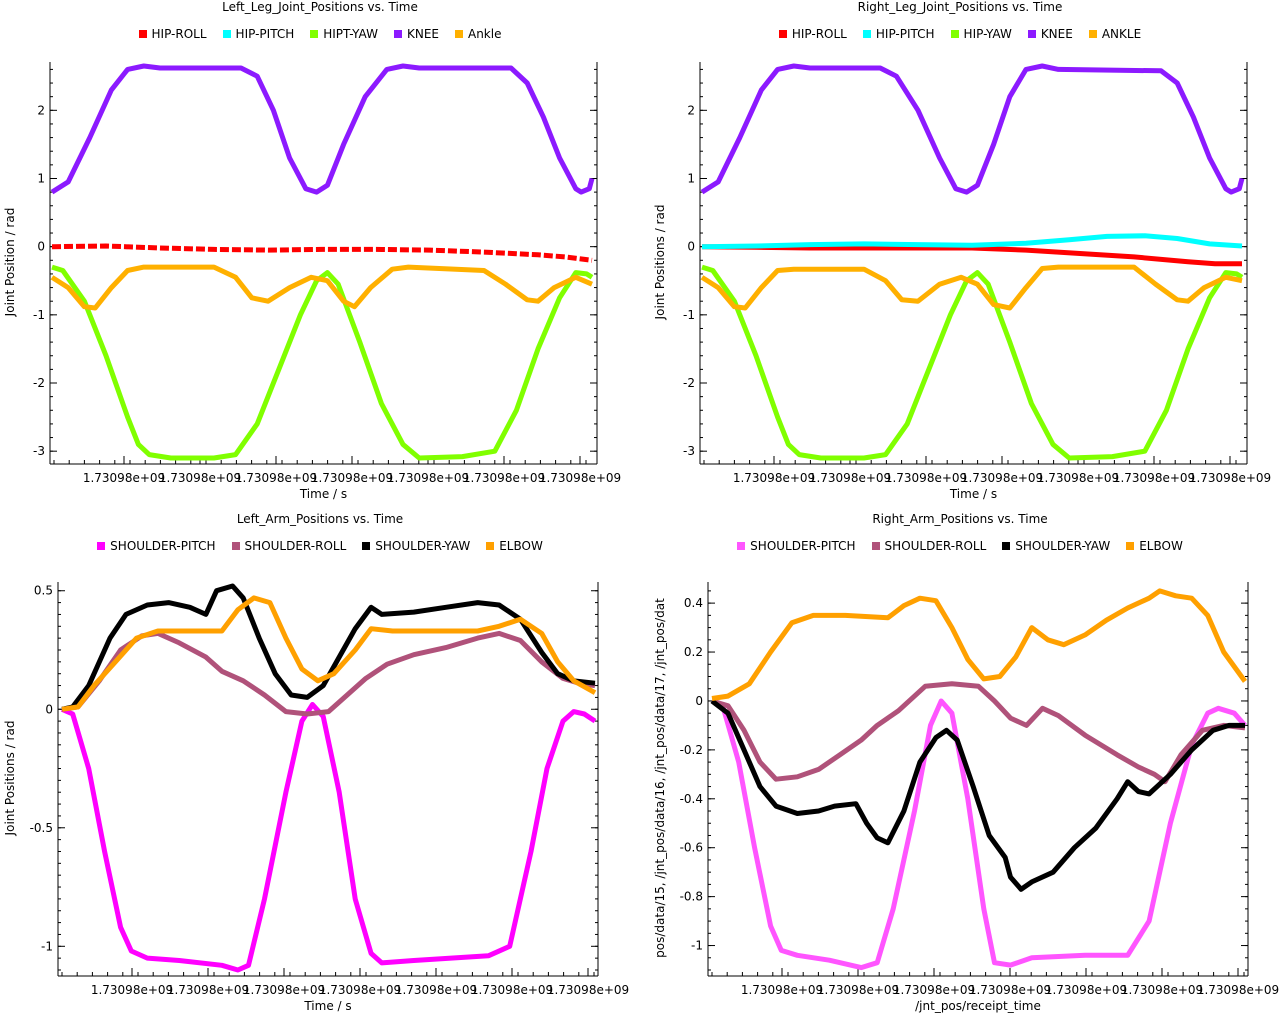 Image resolution: width=1280 pixels, height=1024 pixels. Describe the element at coordinates (172, 34) in the screenshot. I see `legend-item: HIP-ROLL` at that location.